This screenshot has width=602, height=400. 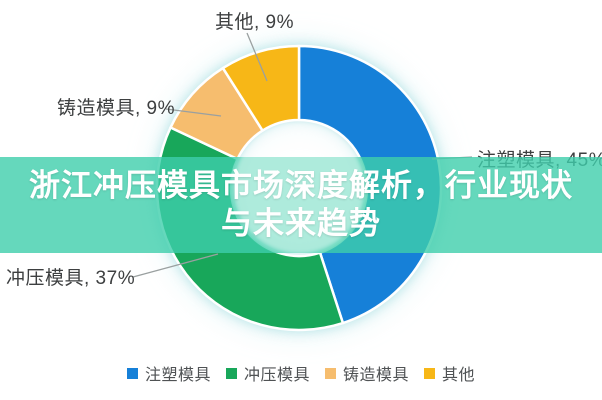 I want to click on slice-label-chongya: 冲压模具, 37%, so click(x=71, y=278).